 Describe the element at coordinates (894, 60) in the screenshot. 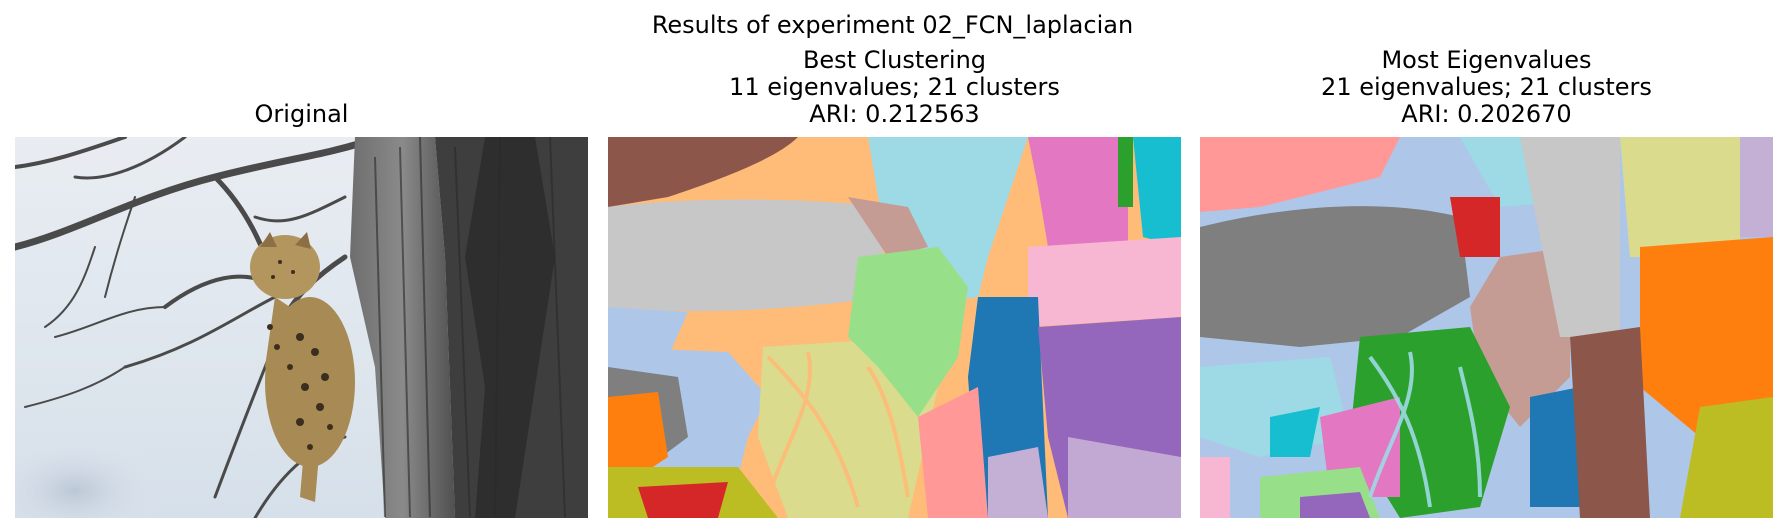

I see `panel-best-clustering-title-line1: Best Clustering` at that location.